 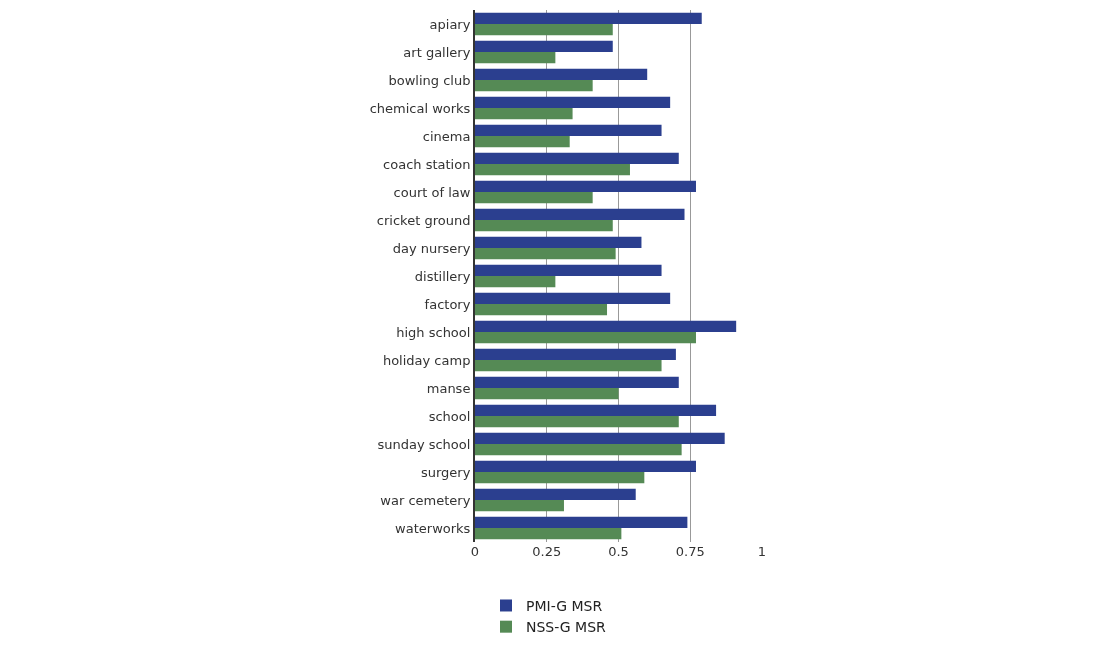 What do you see at coordinates (566, 627) in the screenshot?
I see `legend-label: NSS-G MSR` at bounding box center [566, 627].